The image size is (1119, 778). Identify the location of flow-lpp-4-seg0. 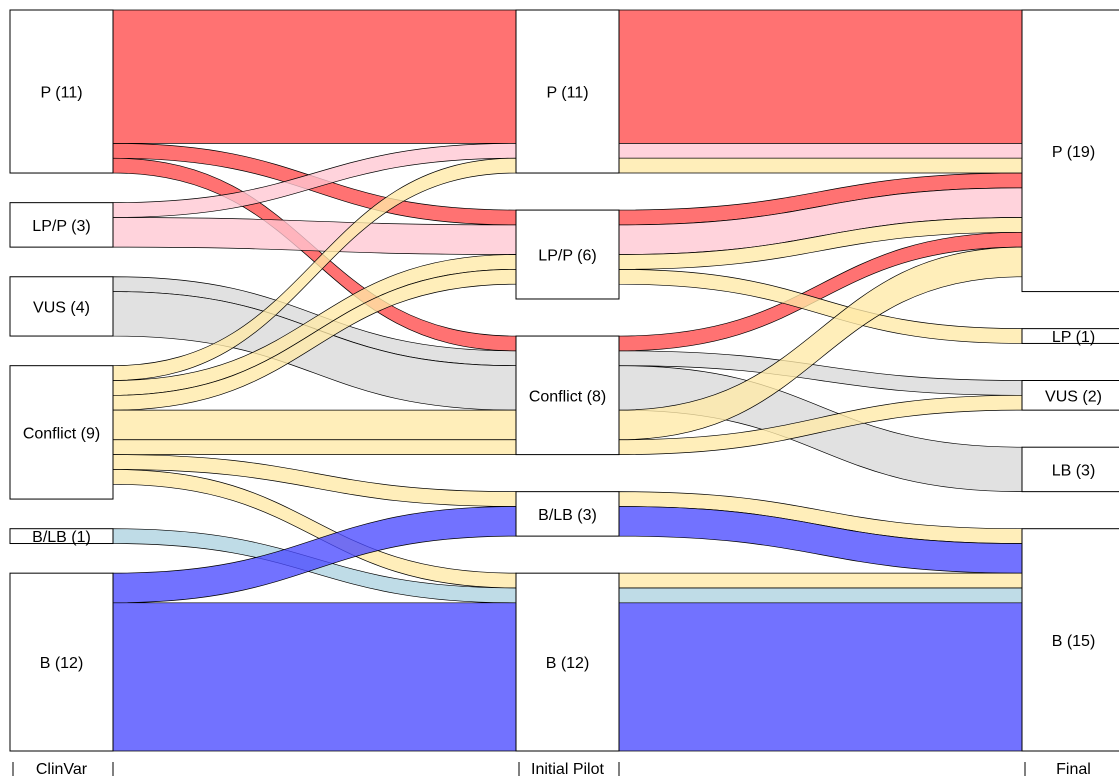
(314, 236).